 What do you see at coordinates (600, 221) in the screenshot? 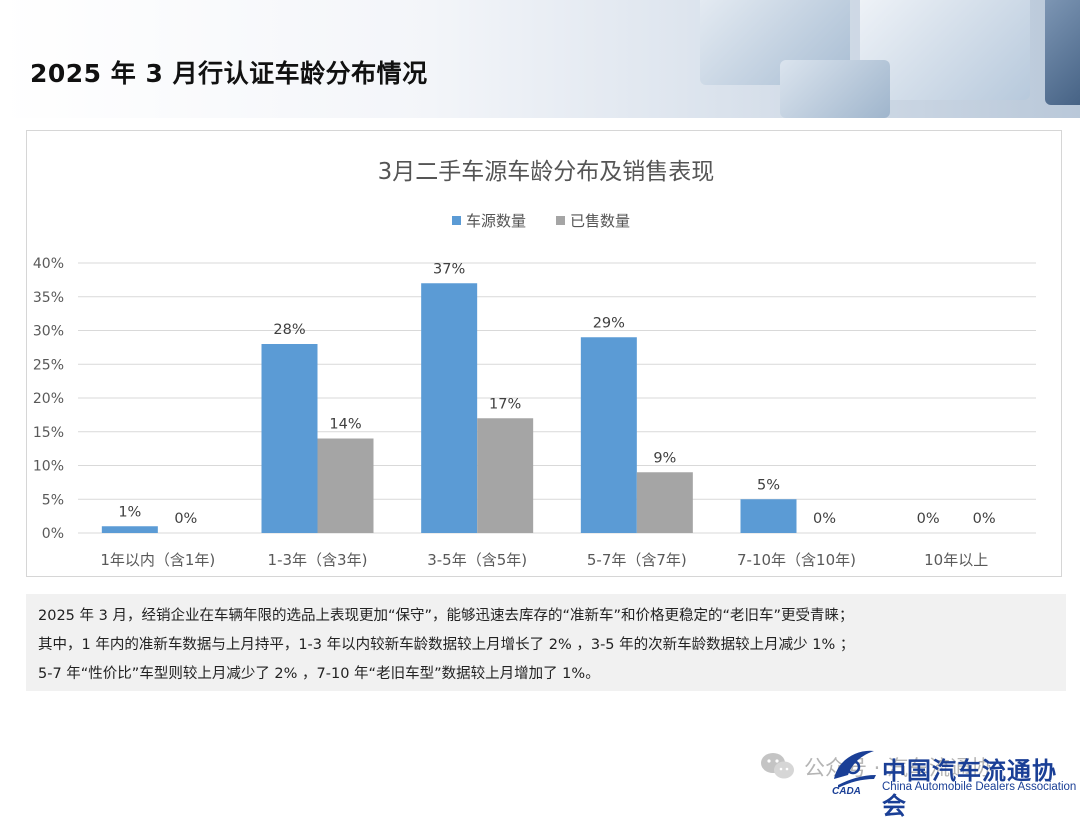
I see `legend-label: 已售数量` at bounding box center [600, 221].